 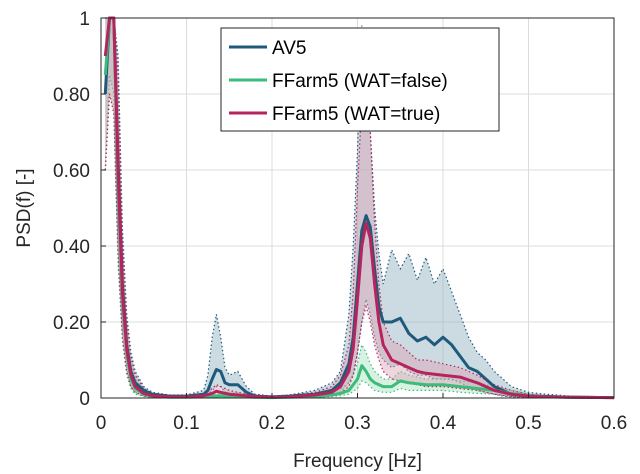 I want to click on y-tick-label-0: 0, so click(x=84, y=399).